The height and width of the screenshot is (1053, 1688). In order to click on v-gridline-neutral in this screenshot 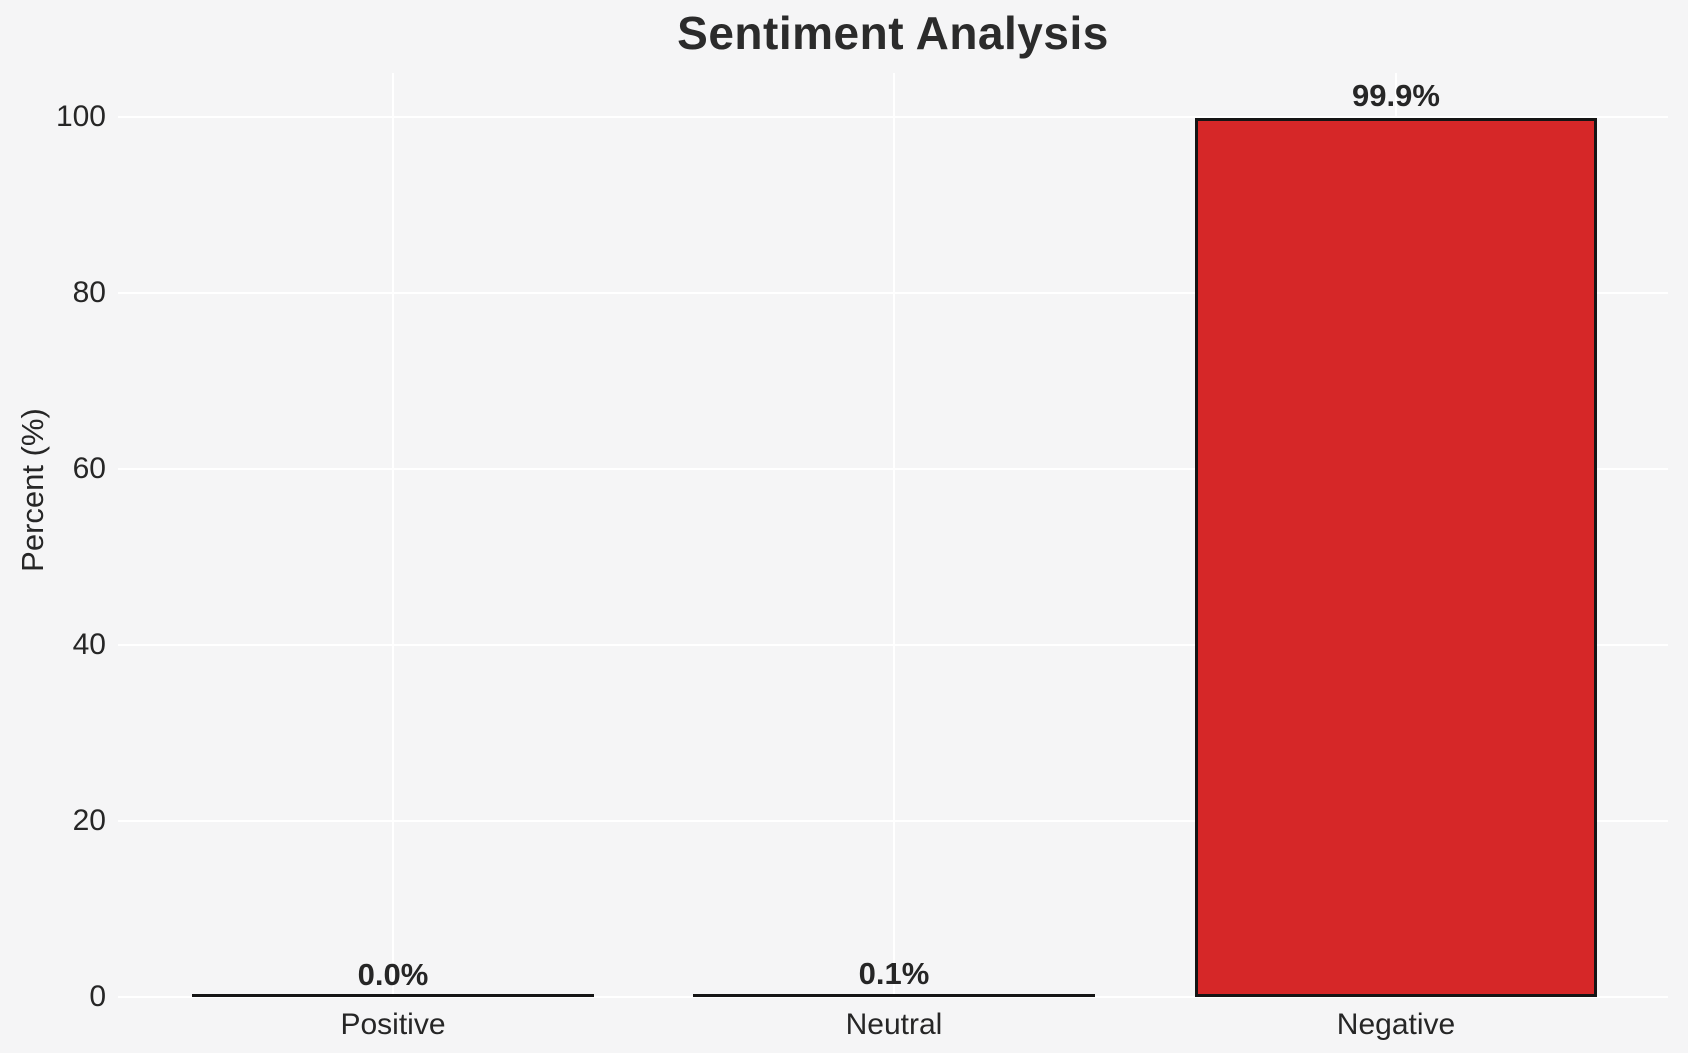, I will do `click(894, 535)`.